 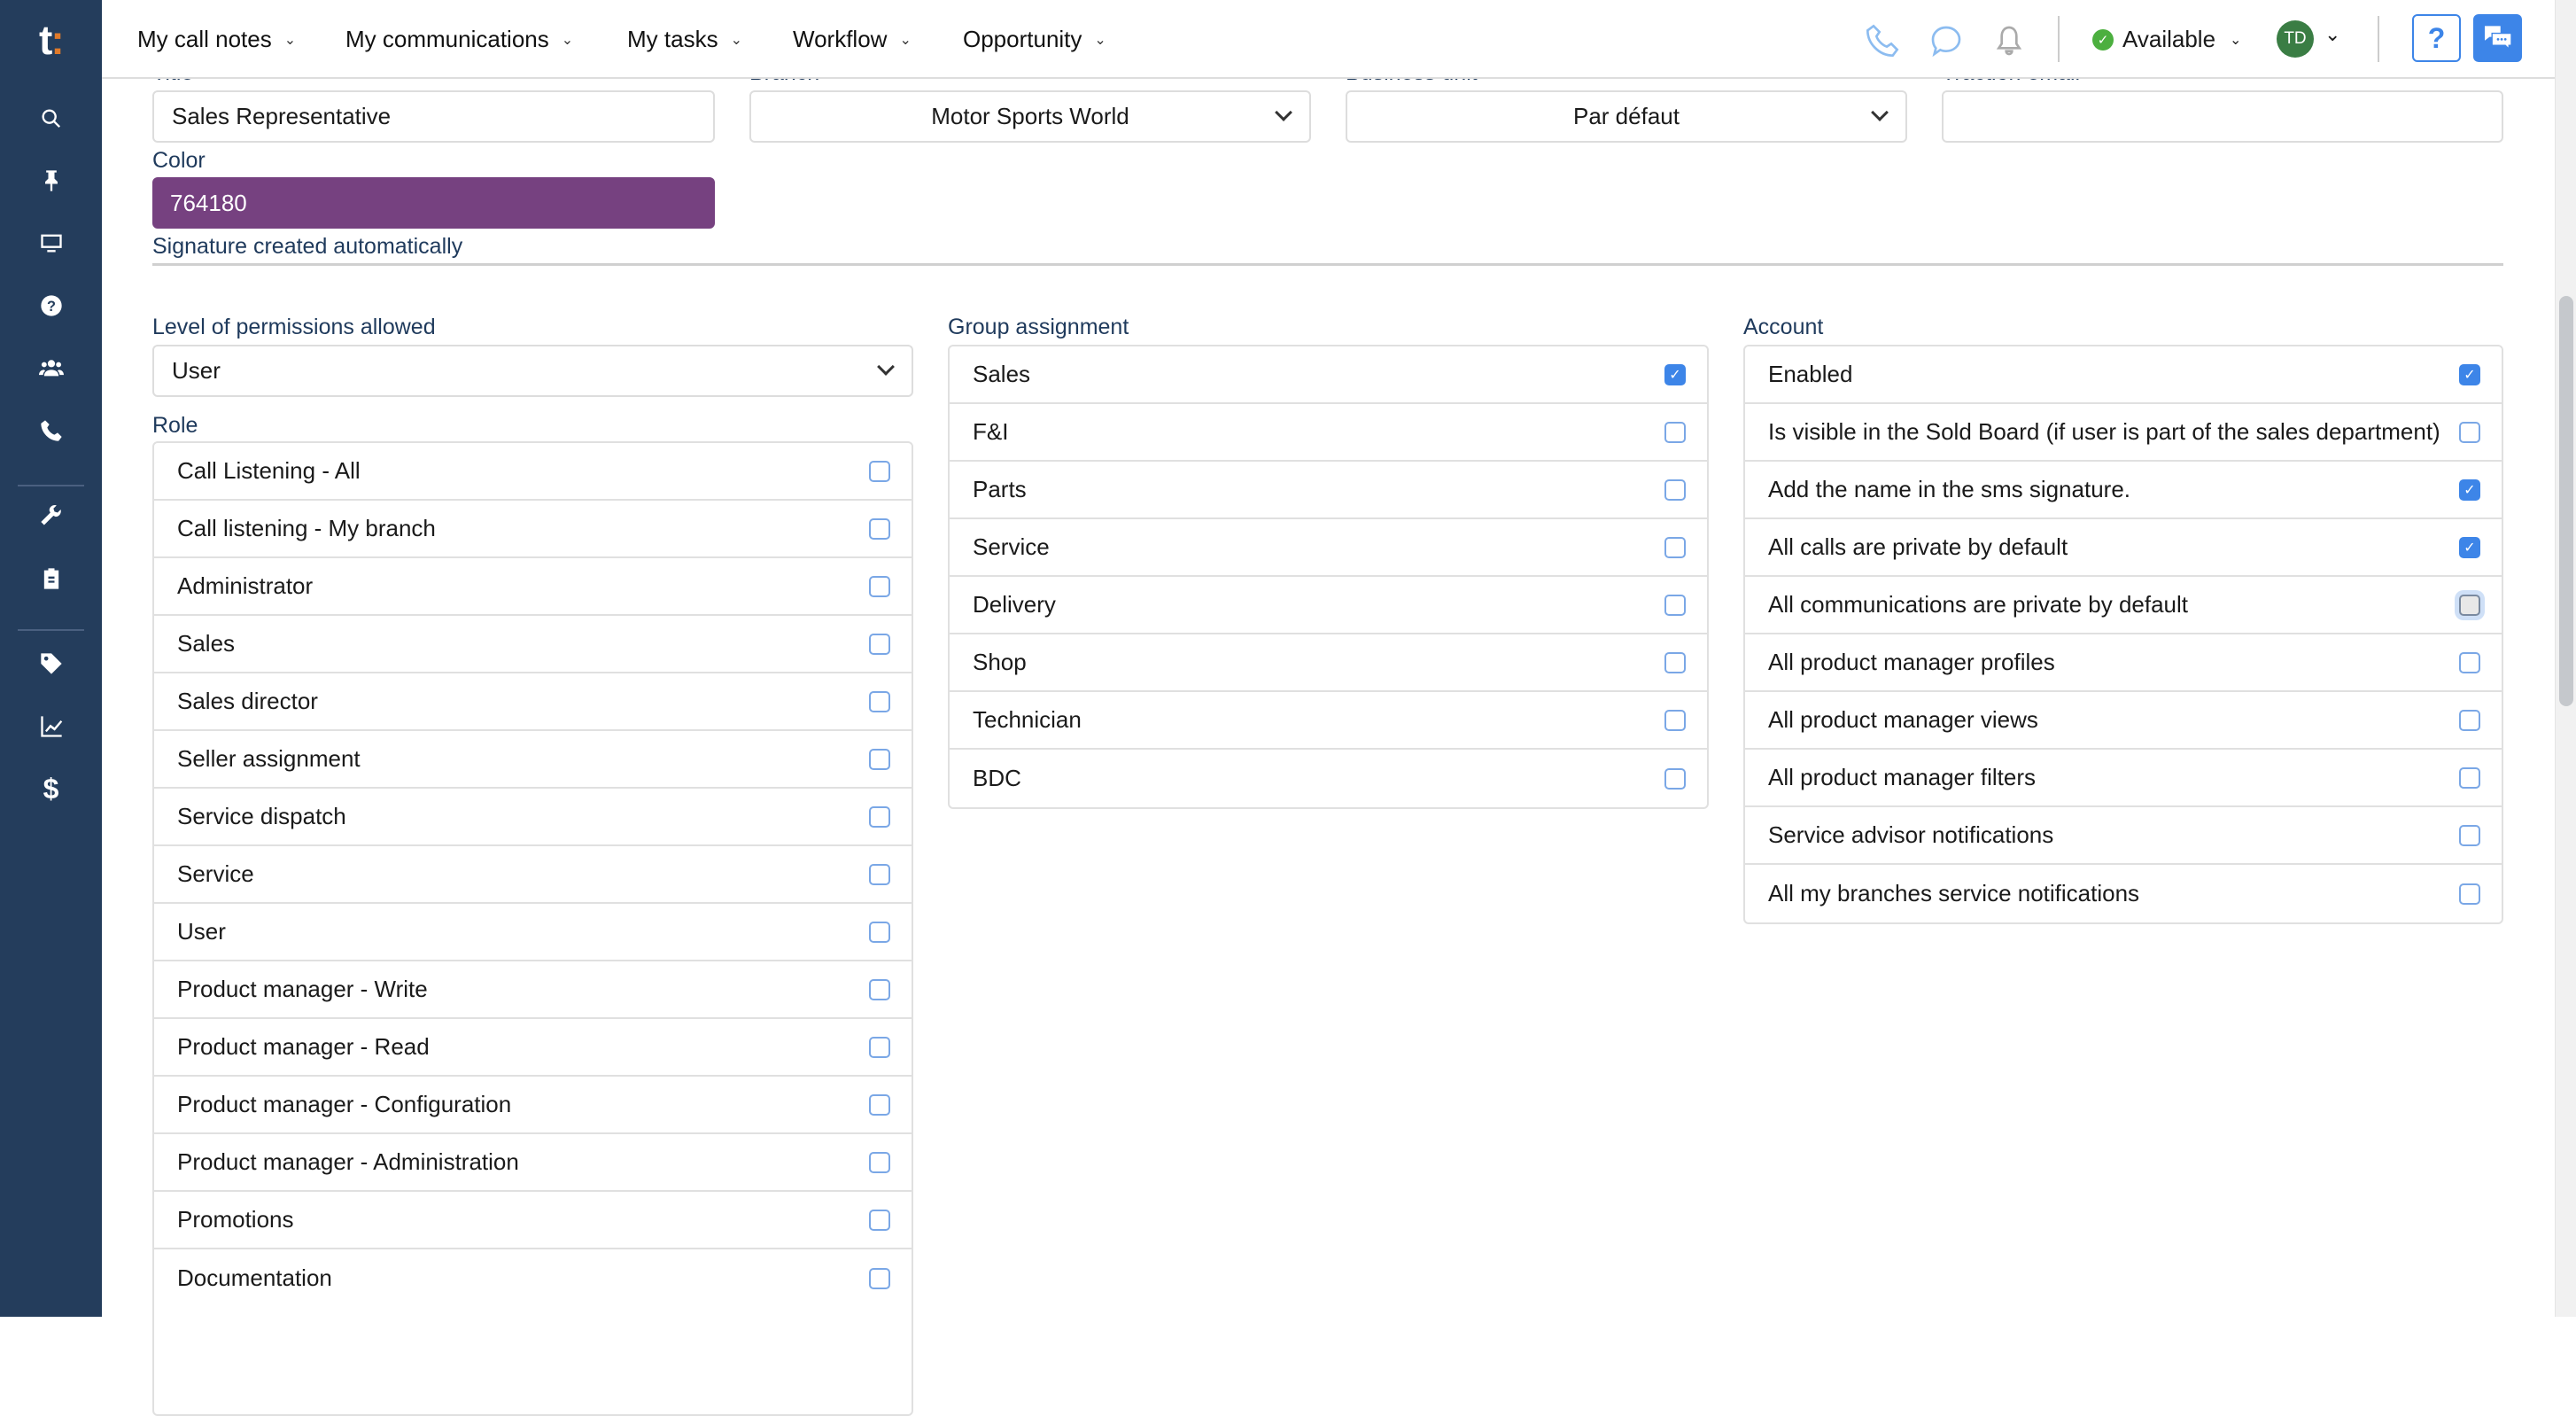 What do you see at coordinates (1328, 375) in the screenshot?
I see `list-item: Sales ✓` at bounding box center [1328, 375].